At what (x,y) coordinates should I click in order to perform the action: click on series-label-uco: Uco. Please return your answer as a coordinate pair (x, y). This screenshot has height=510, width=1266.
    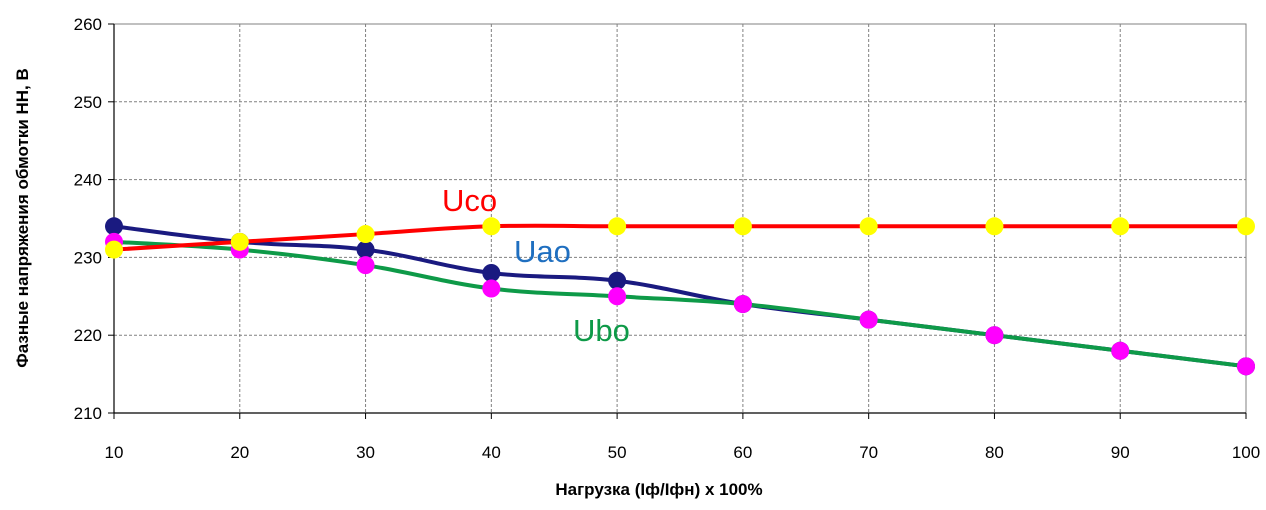
    Looking at the image, I should click on (469, 200).